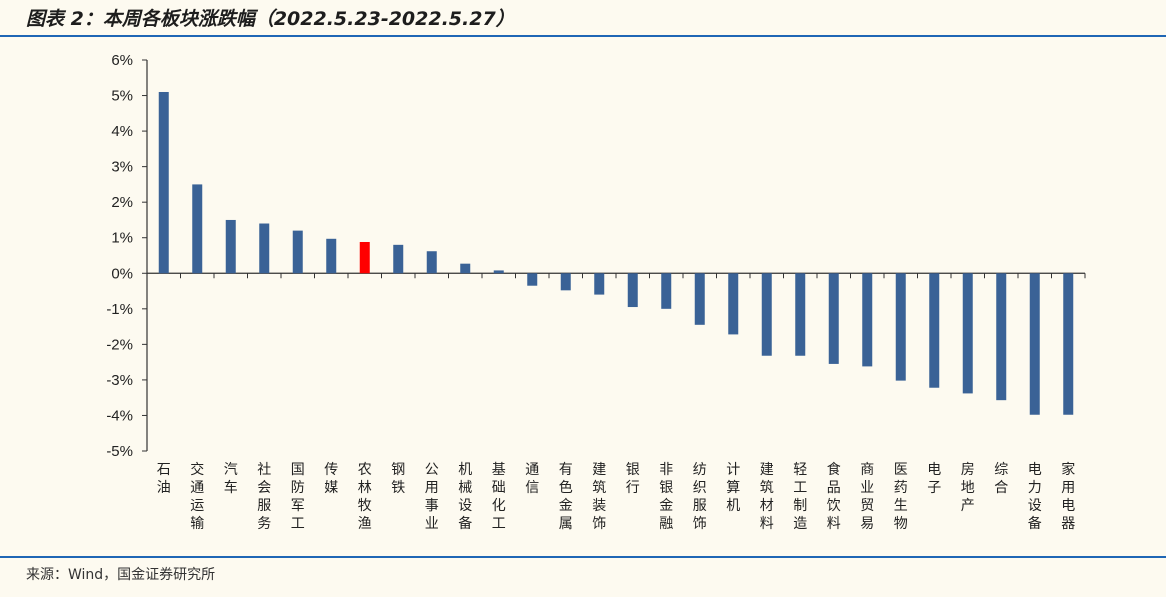 Image resolution: width=1166 pixels, height=597 pixels. I want to click on x-category-label: 计算机, so click(733, 488).